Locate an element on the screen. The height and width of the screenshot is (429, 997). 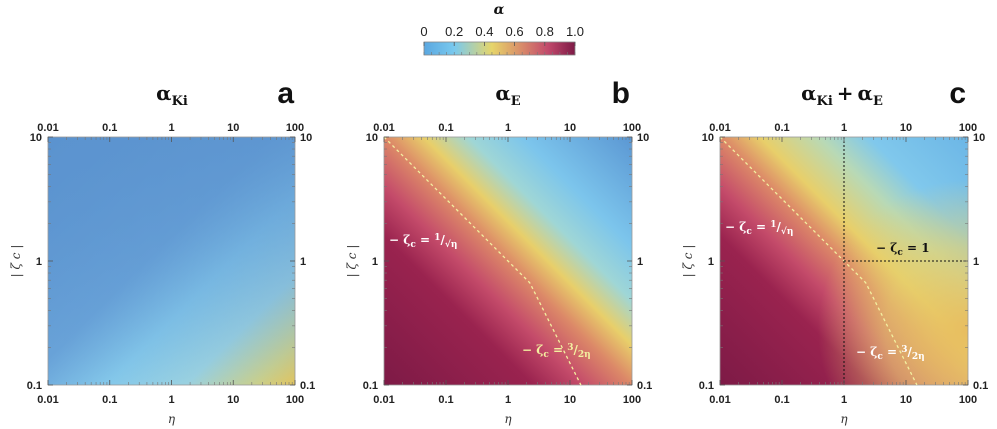
colorbar-tick-labels: 0 0.2 0.4 0.6 0.8 1.0 is located at coordinates (502, 31).